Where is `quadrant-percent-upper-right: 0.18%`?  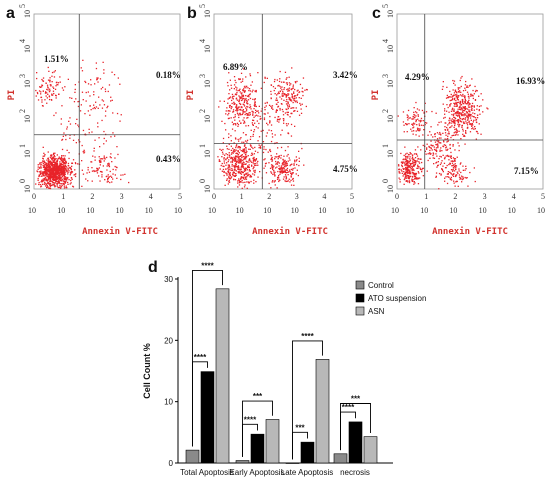 quadrant-percent-upper-right: 0.18% is located at coordinates (168, 75).